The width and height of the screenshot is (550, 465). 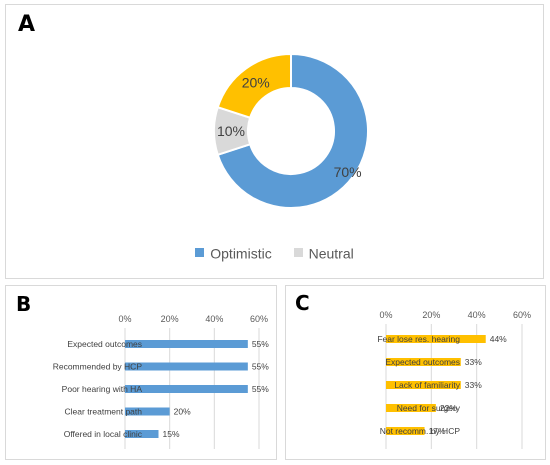 I want to click on bar-offered-in-local-clinic, so click(x=142, y=434).